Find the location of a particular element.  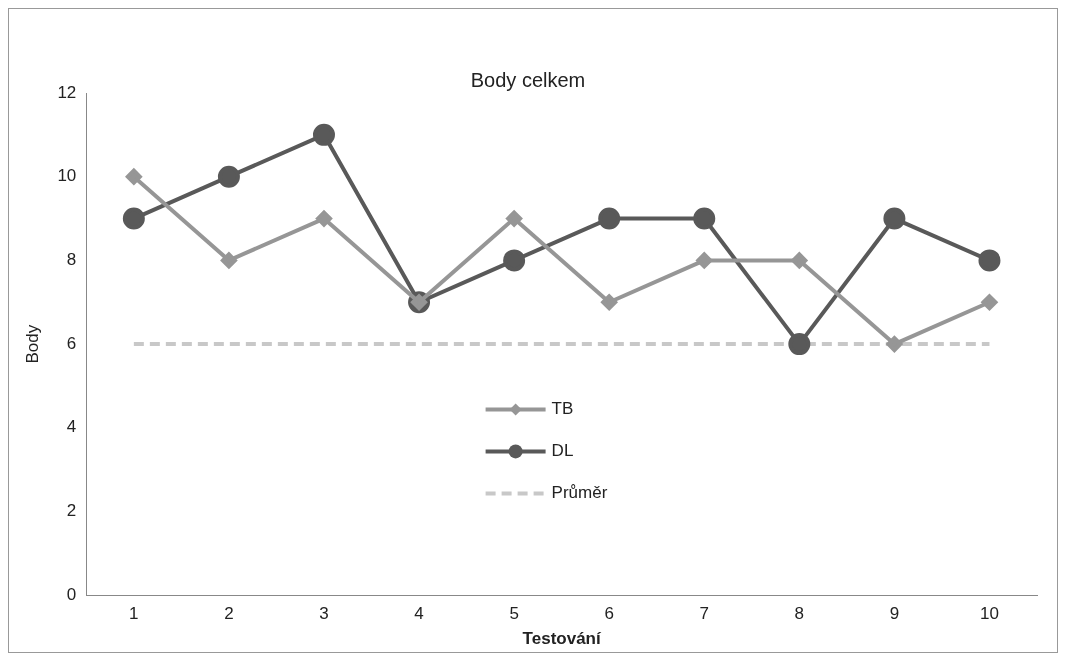

x-tick-label: 6 is located at coordinates (609, 614).